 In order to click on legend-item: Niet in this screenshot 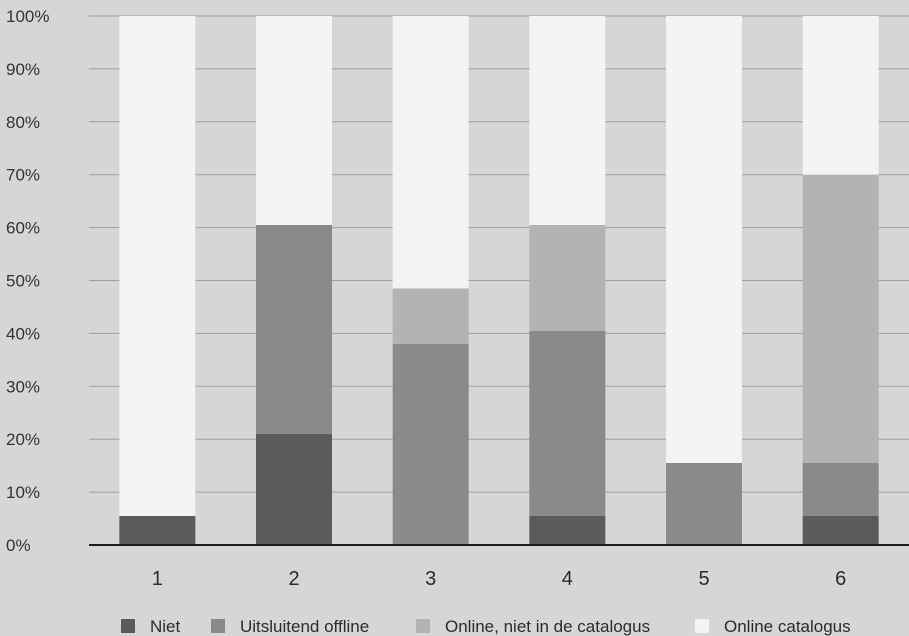, I will do `click(151, 626)`.